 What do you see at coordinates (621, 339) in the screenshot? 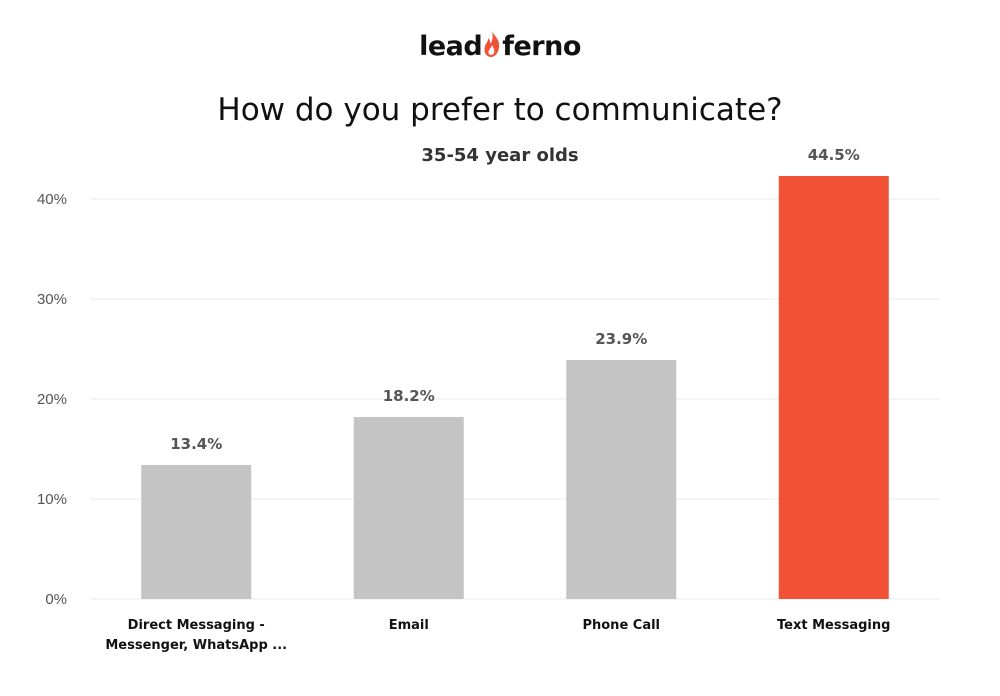
I see `data-label: 23.9%` at bounding box center [621, 339].